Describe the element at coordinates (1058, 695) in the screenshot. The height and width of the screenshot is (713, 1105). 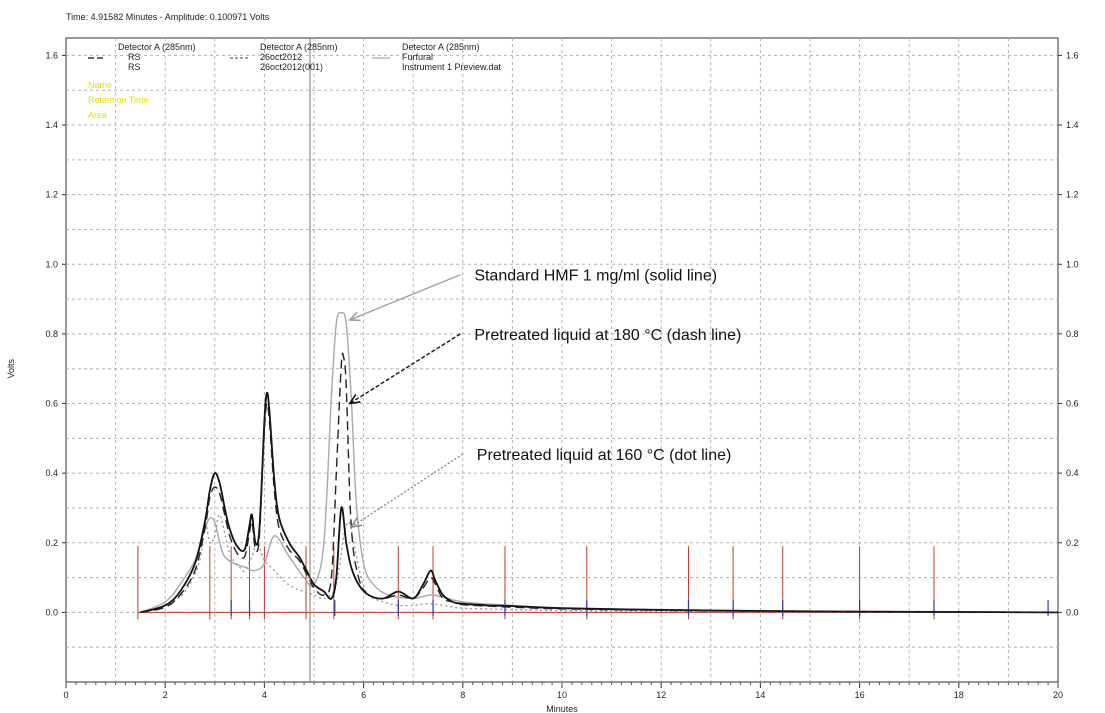
I see `x-tick-label: 20` at that location.